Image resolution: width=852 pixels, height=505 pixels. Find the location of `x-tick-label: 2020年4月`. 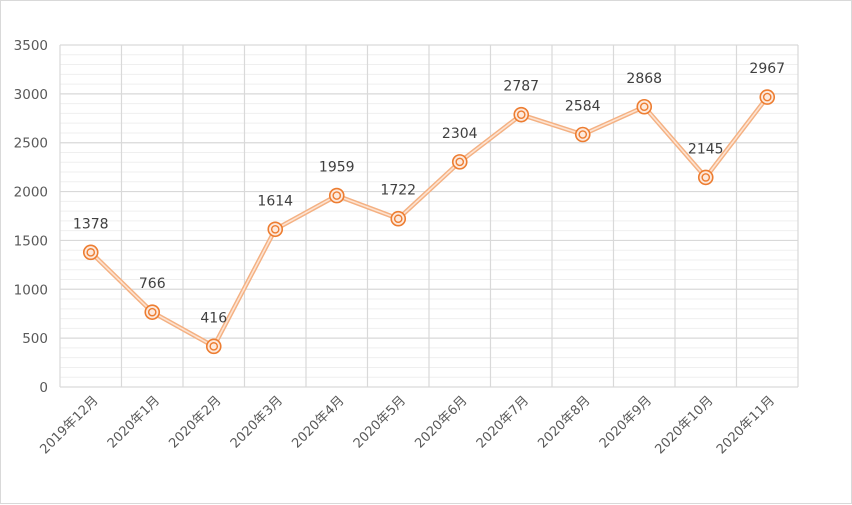

x-tick-label: 2020年4月 is located at coordinates (318, 422).